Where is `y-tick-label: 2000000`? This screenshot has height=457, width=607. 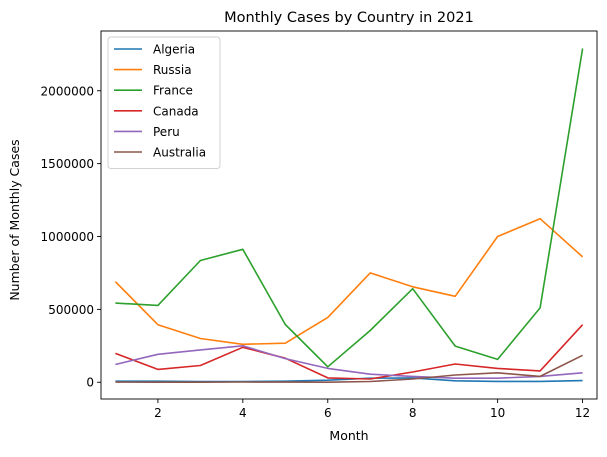
y-tick-label: 2000000 is located at coordinates (67, 91).